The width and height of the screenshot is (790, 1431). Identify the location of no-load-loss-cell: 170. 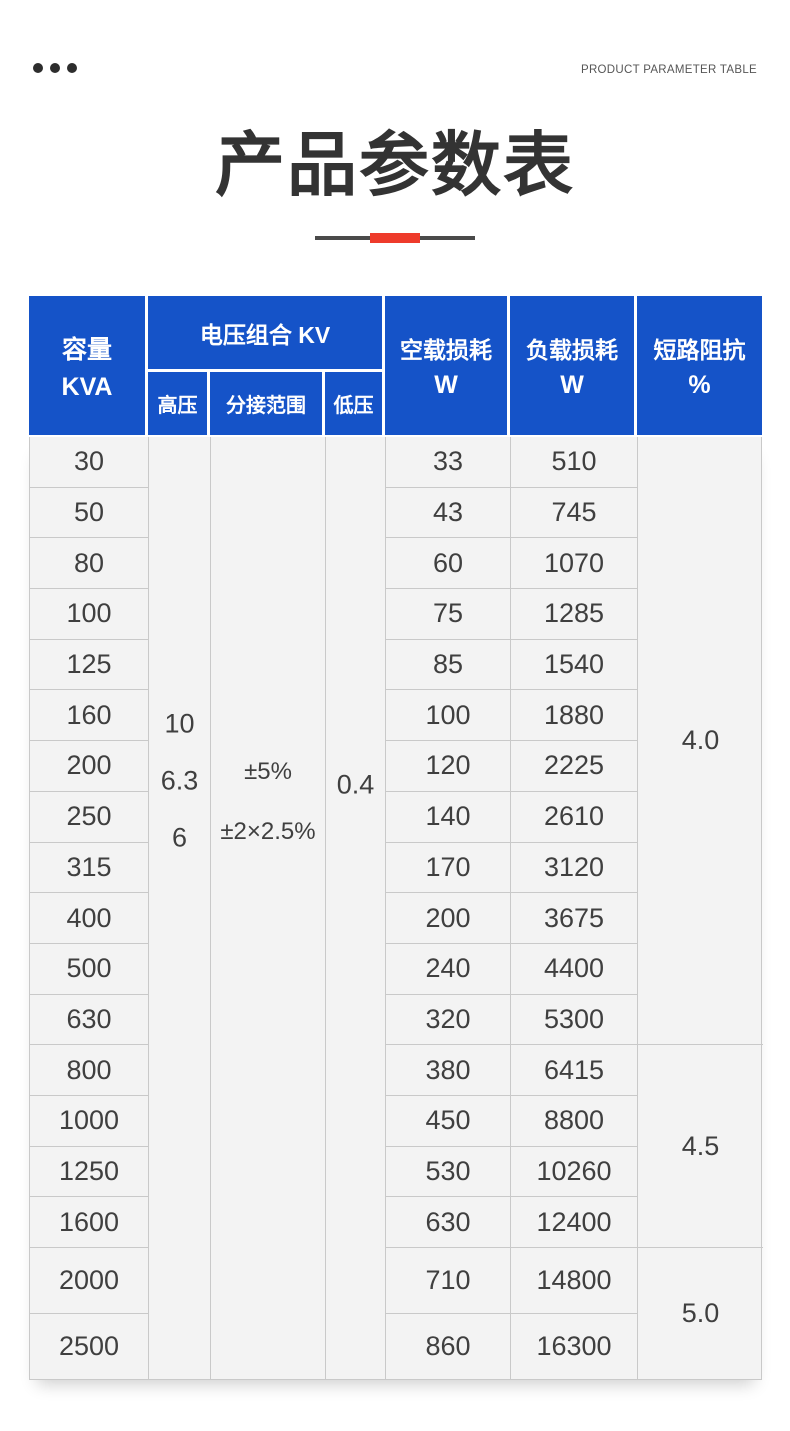
(448, 868).